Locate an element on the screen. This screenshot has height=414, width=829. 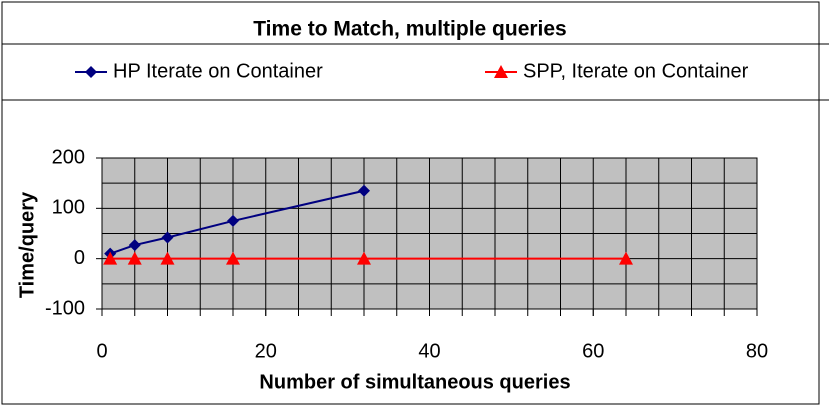
legend-label: HP Iterate on Container is located at coordinates (218, 71).